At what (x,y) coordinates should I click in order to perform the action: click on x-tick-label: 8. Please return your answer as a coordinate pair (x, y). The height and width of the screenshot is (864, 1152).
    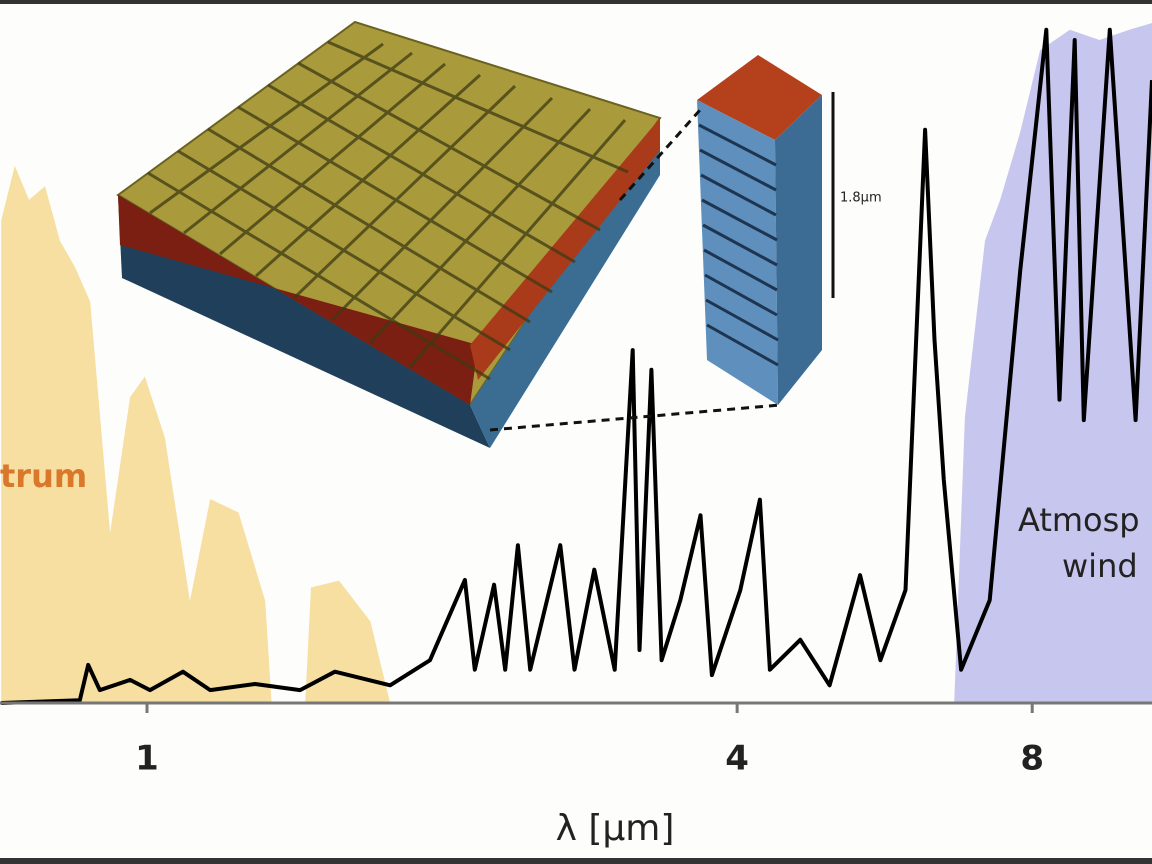
    Looking at the image, I should click on (1032, 759).